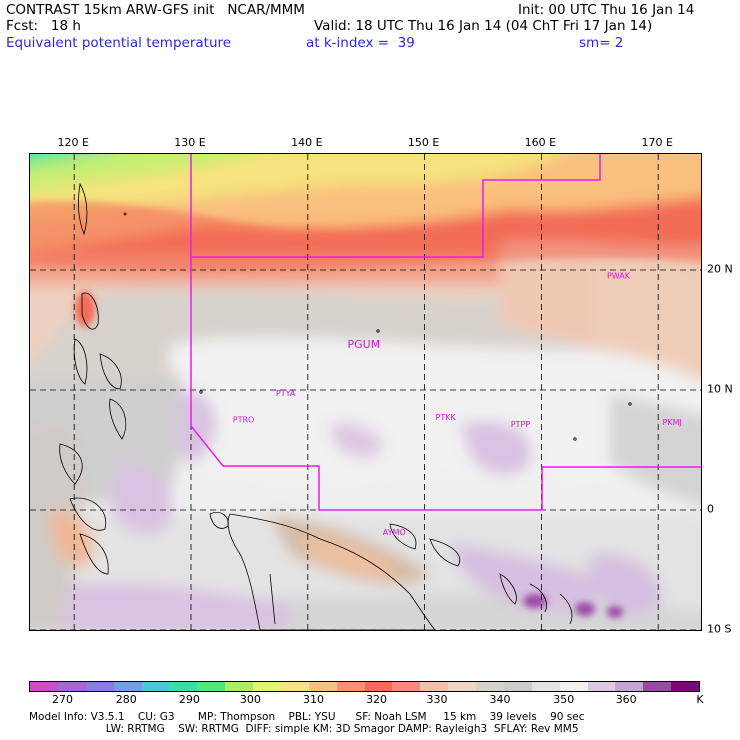  I want to click on level-index: at k-index = 39, so click(360, 43).